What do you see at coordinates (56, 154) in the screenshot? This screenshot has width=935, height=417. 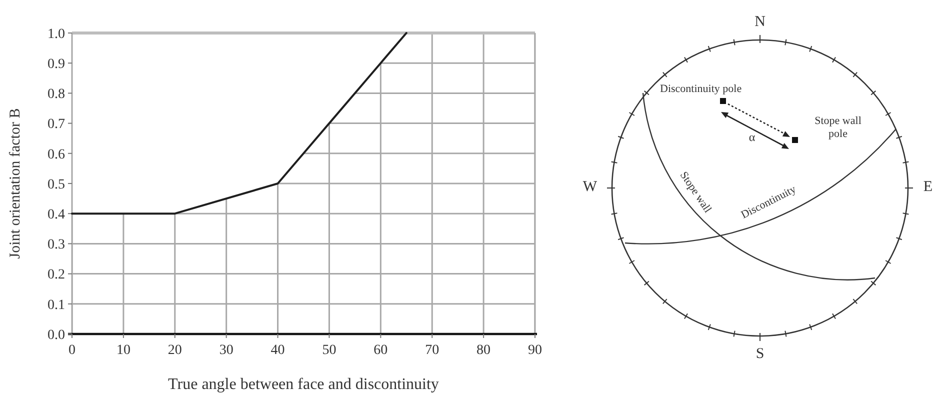 I see `y-tick-label: 0.6` at bounding box center [56, 154].